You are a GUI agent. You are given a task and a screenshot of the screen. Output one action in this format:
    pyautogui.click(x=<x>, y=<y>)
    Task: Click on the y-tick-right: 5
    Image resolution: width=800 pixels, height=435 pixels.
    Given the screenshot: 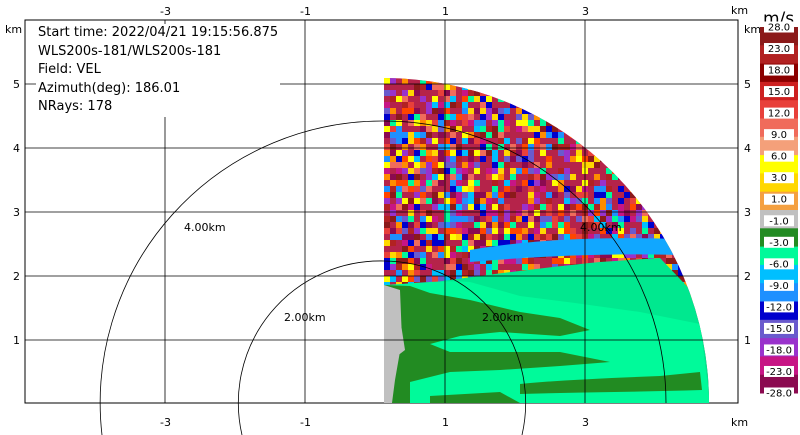 What is the action you would take?
    pyautogui.click(x=747, y=84)
    